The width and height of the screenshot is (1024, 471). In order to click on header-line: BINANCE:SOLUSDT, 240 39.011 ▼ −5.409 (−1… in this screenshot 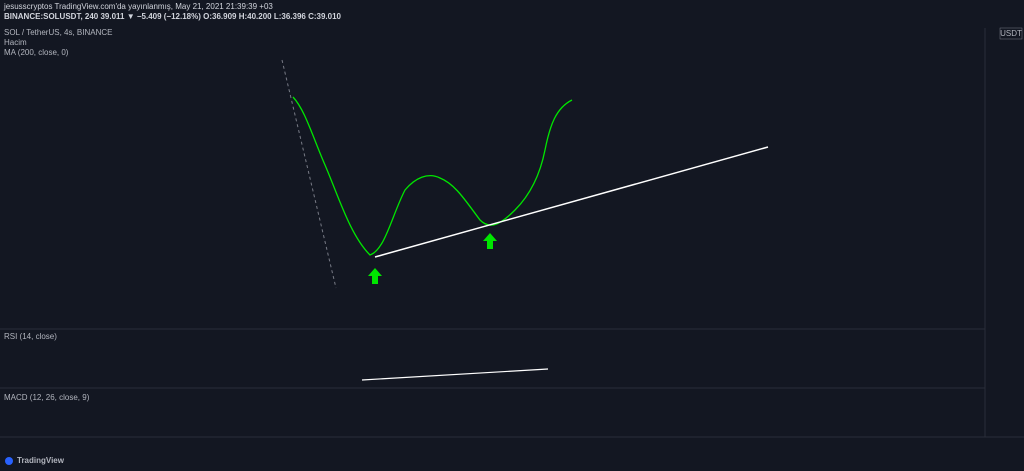, I will do `click(173, 16)`.